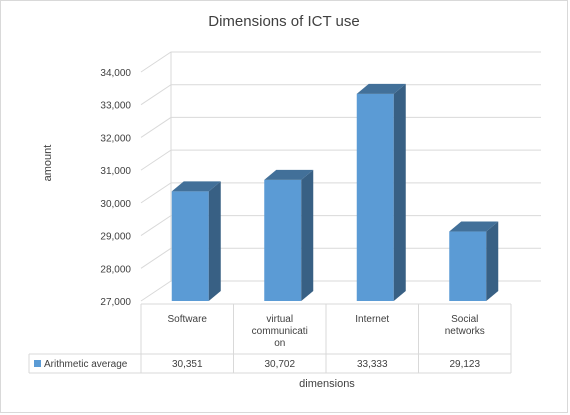 This screenshot has height=415, width=570. Describe the element at coordinates (464, 319) in the screenshot. I see `category-label-line: Social` at that location.